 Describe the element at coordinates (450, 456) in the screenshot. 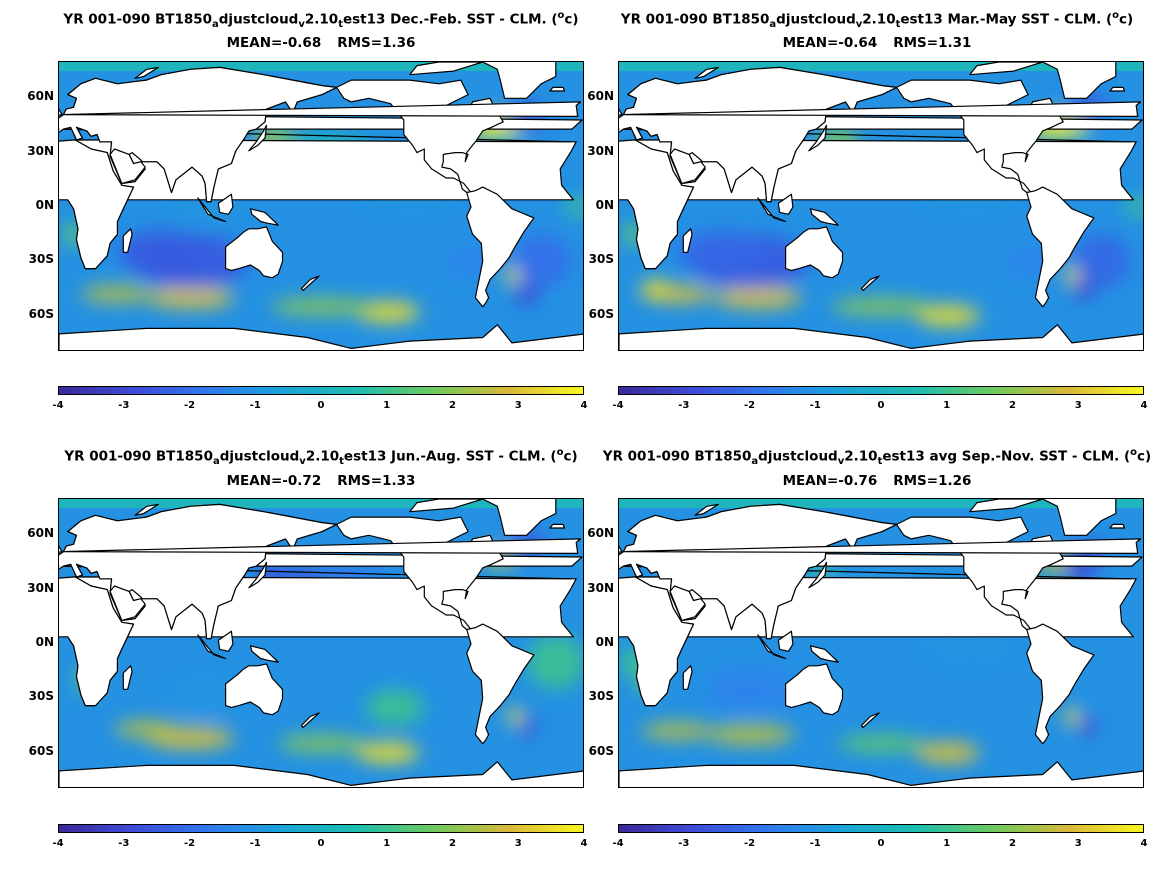

I see `title-post: est13 Jun.-Aug. SST - CLM. (` at that location.